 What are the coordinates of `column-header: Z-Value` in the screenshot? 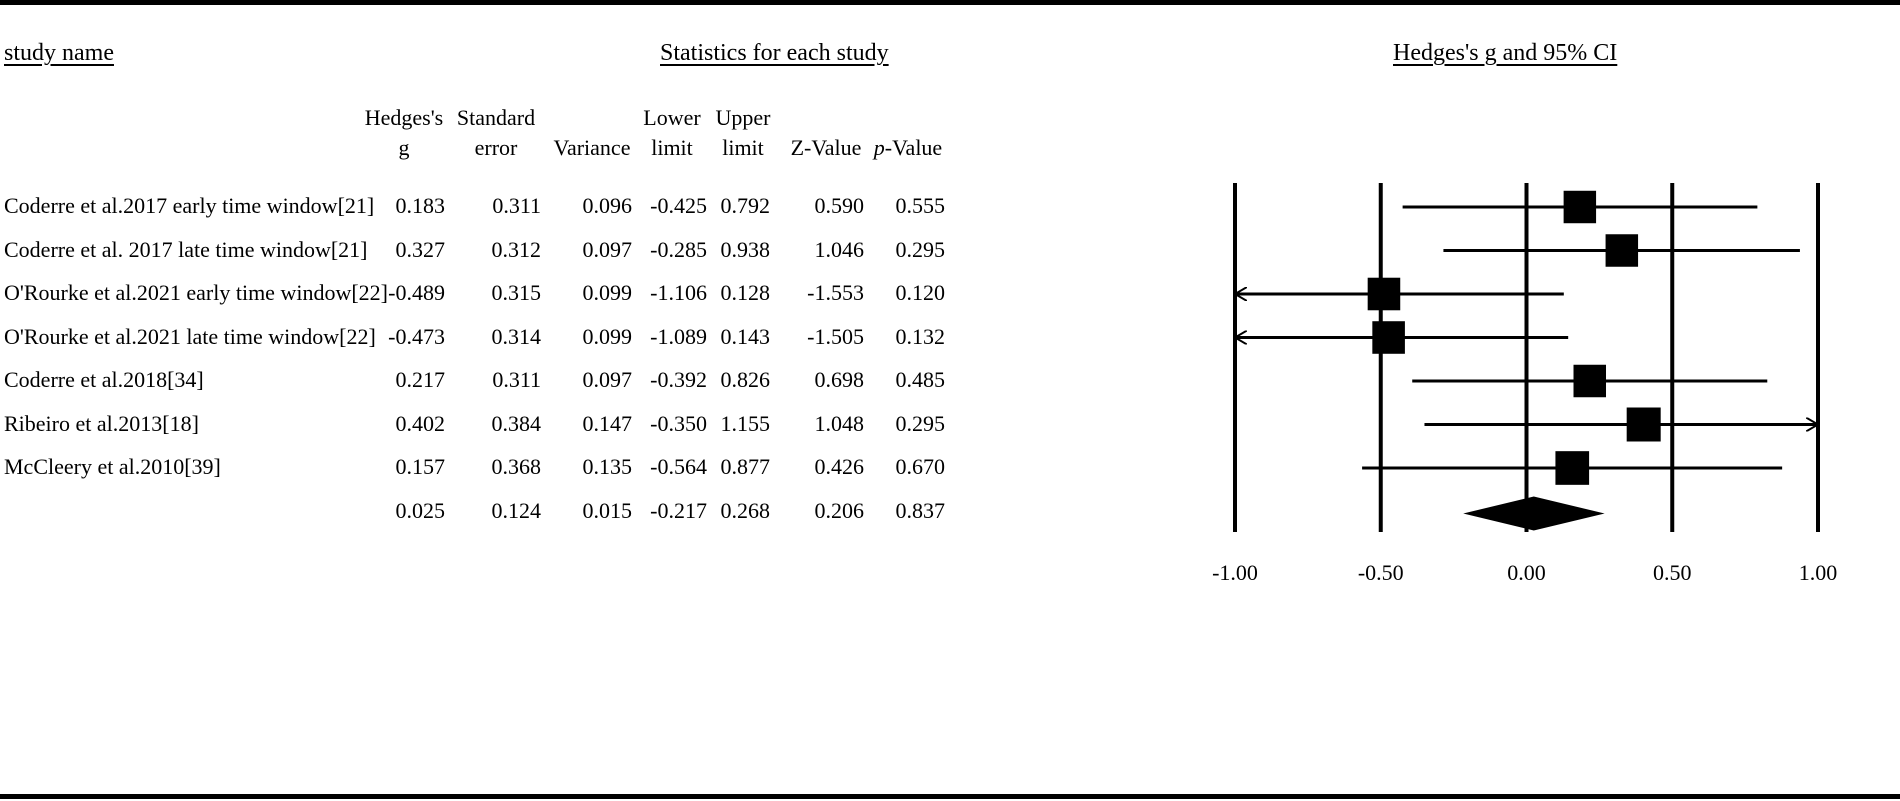 It's located at (826, 133).